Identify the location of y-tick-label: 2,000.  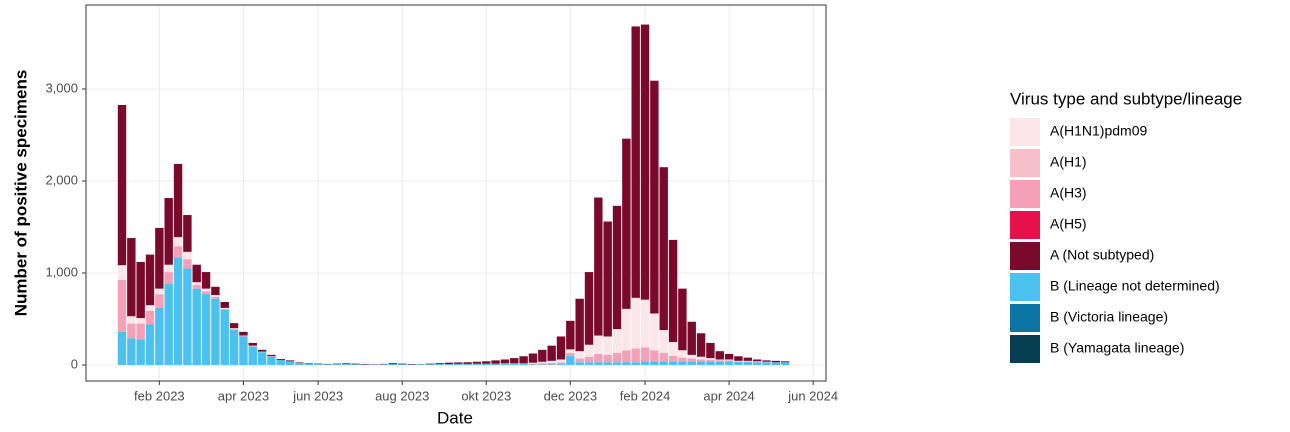
(61, 179).